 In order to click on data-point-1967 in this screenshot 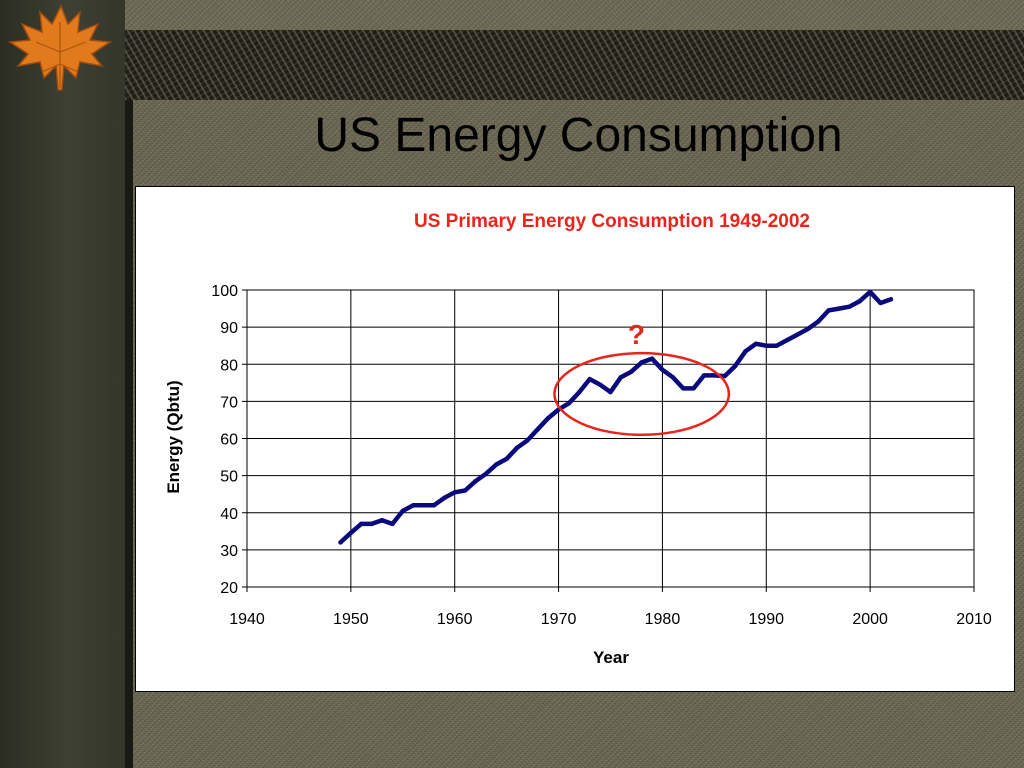, I will do `click(527, 440)`.